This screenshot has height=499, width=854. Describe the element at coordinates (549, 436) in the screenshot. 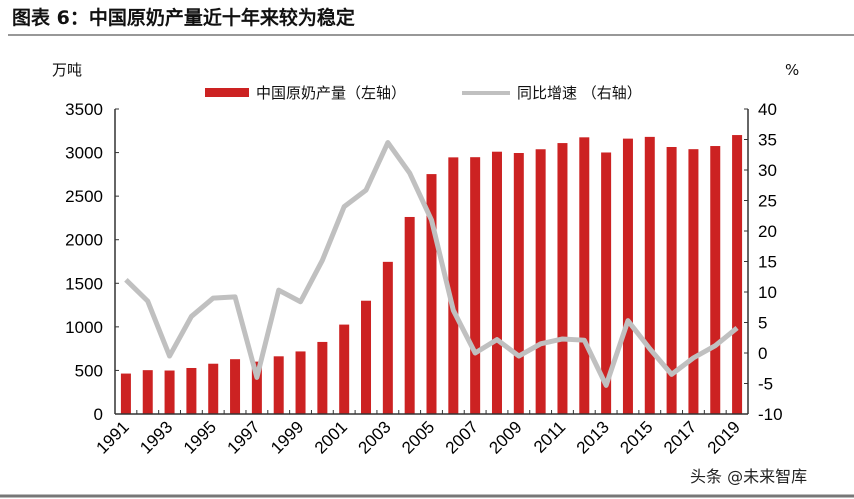

I see `x-tick-label: 2011` at that location.